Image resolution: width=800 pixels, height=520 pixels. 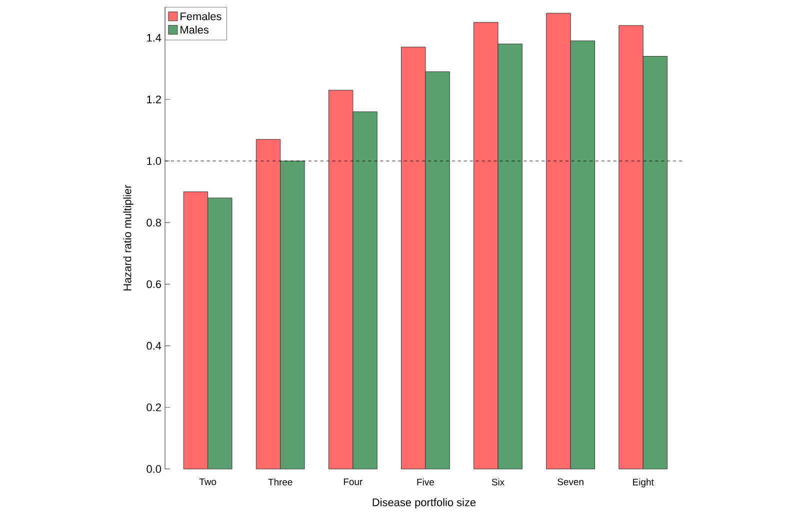 I want to click on x-tick-label: Eight, so click(x=643, y=483).